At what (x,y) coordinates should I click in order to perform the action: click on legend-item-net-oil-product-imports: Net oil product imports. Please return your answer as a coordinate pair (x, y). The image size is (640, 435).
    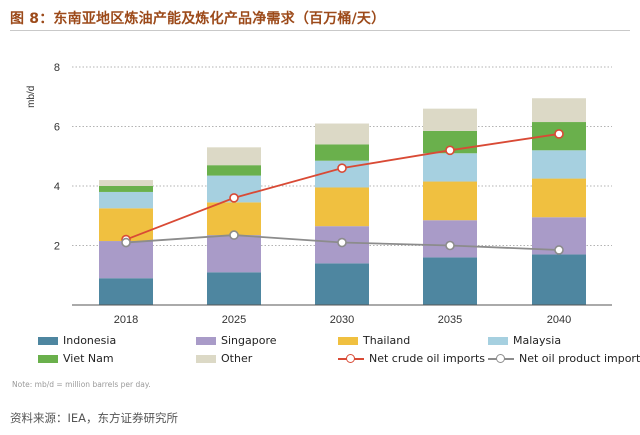
    Looking at the image, I should click on (564, 358).